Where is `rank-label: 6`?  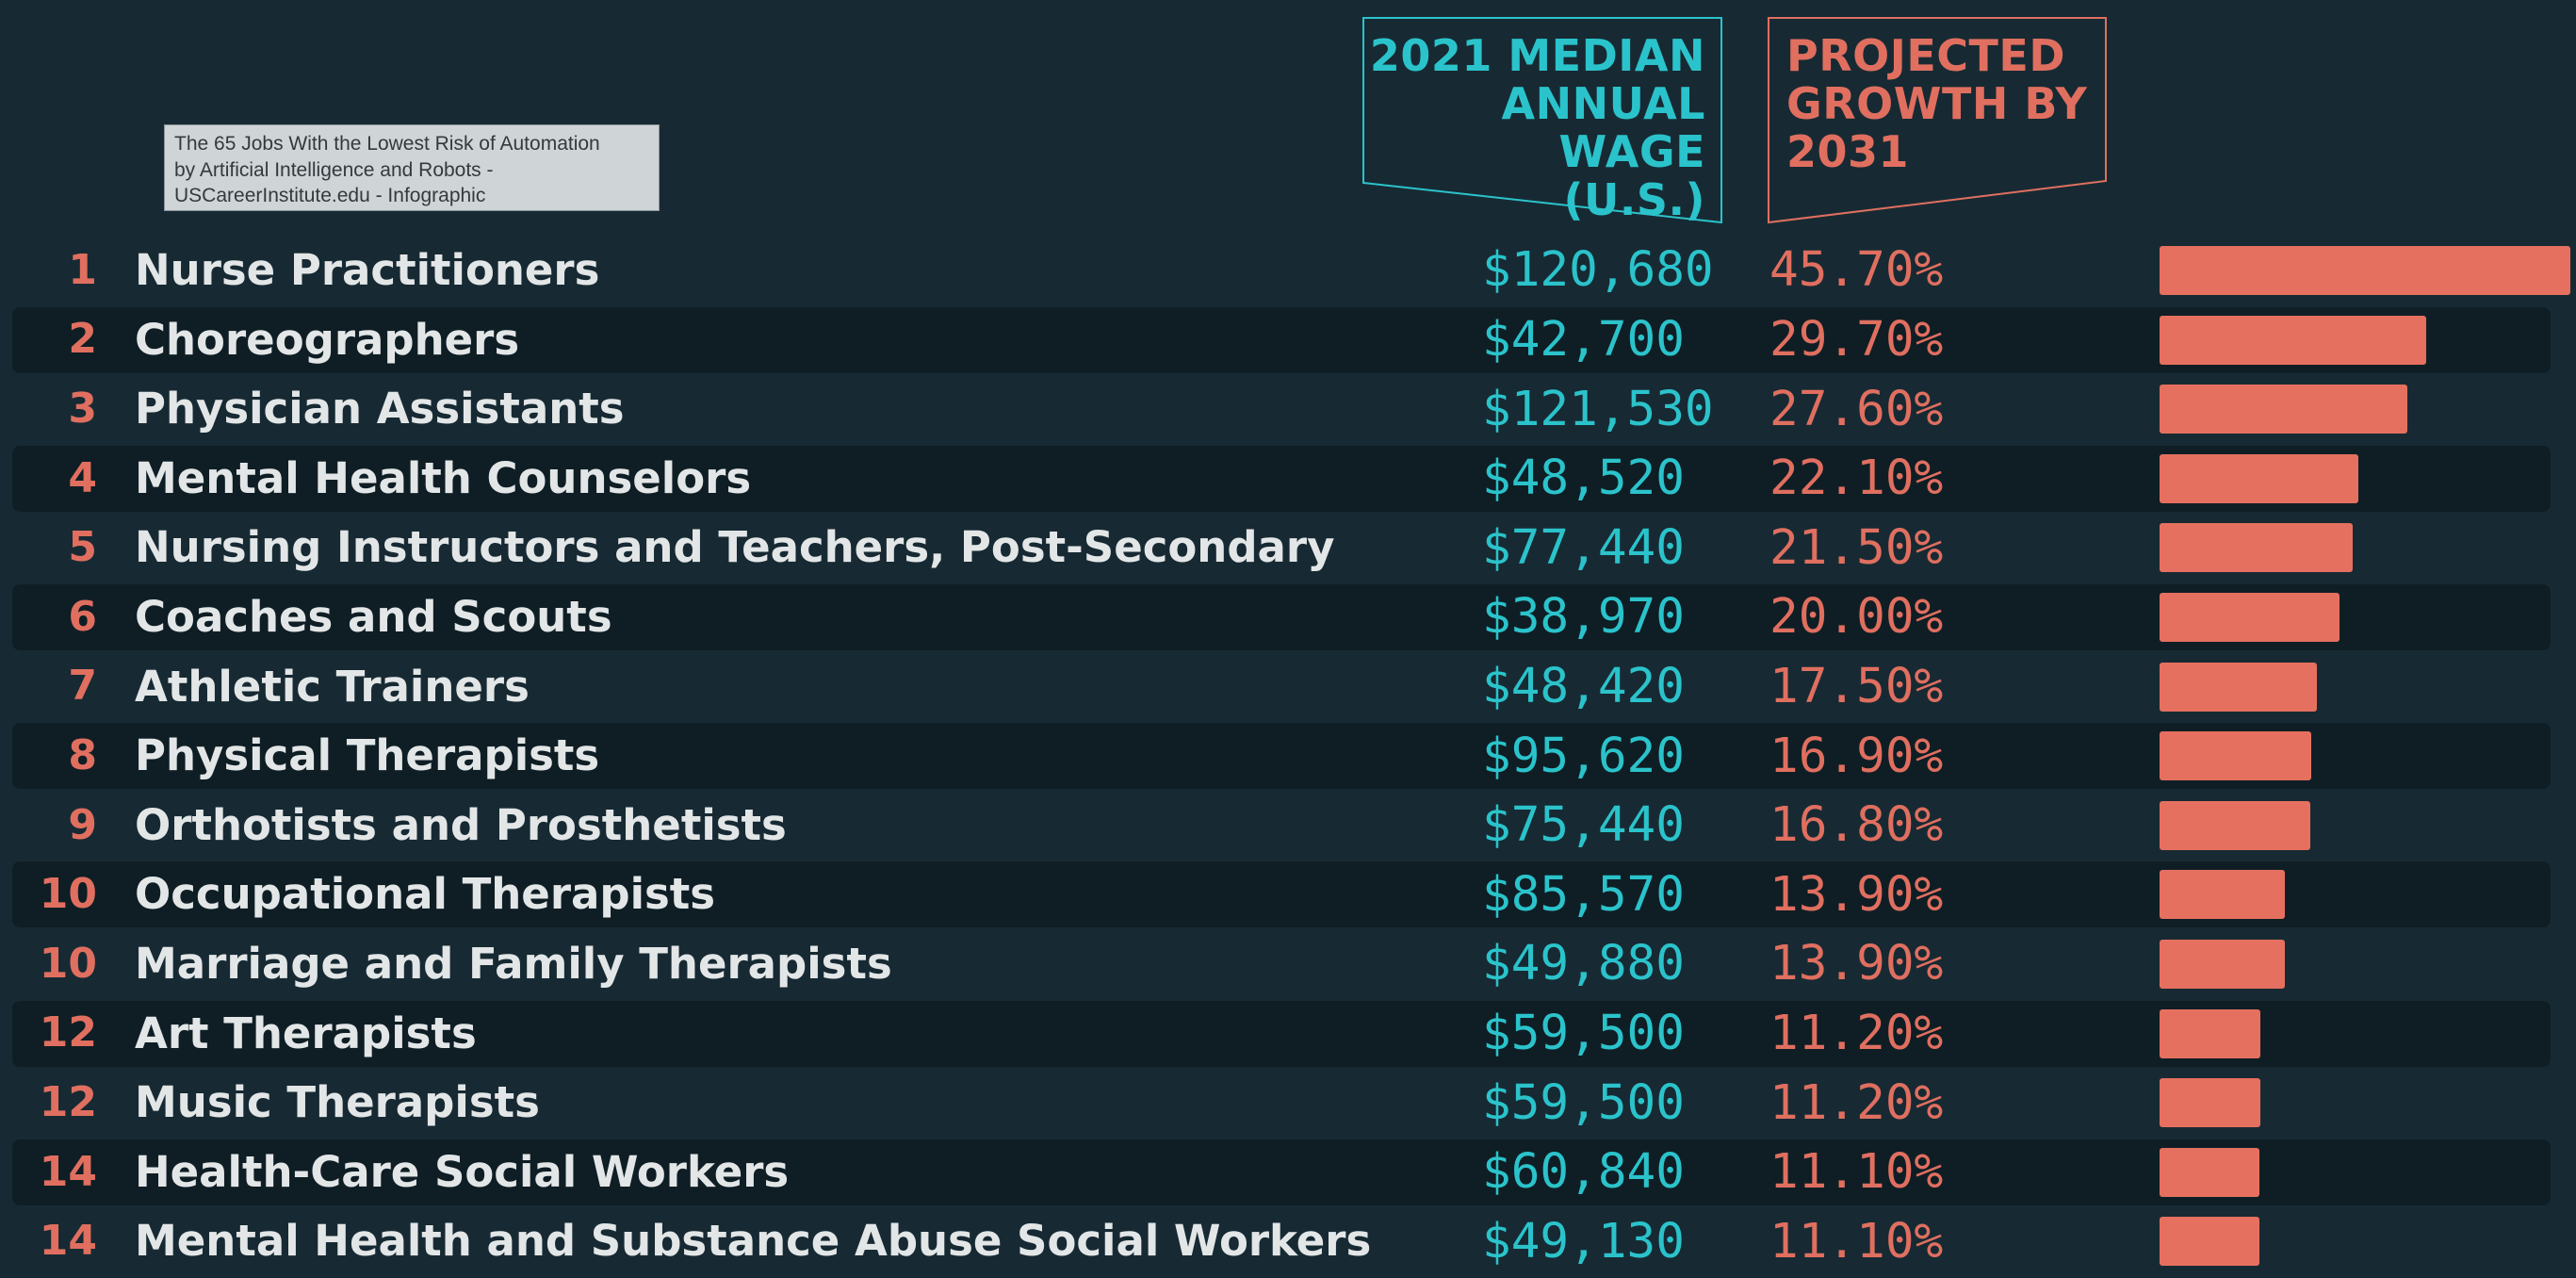 rank-label: 6 is located at coordinates (82, 616).